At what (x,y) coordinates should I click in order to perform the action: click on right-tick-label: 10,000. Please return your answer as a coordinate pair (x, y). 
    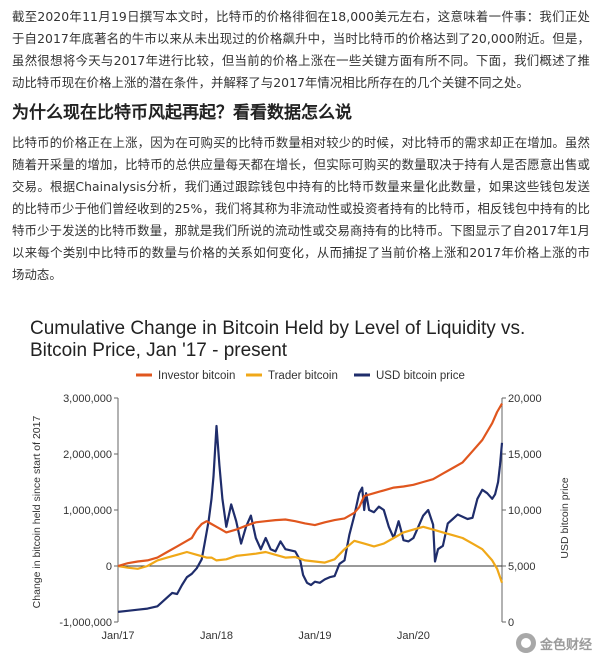
    Looking at the image, I should click on (525, 511).